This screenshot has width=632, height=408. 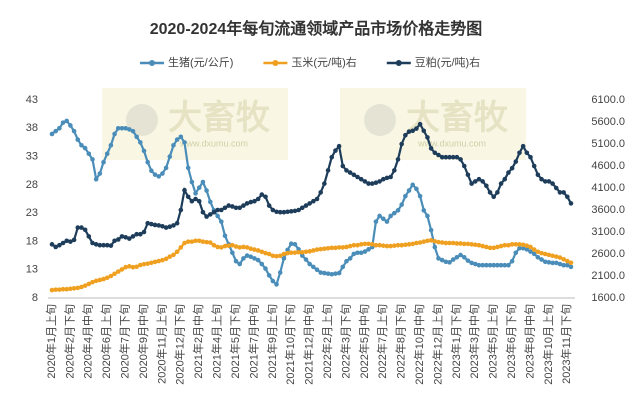 I want to click on x-tick-label: 2020年12月下旬, so click(x=180, y=344).